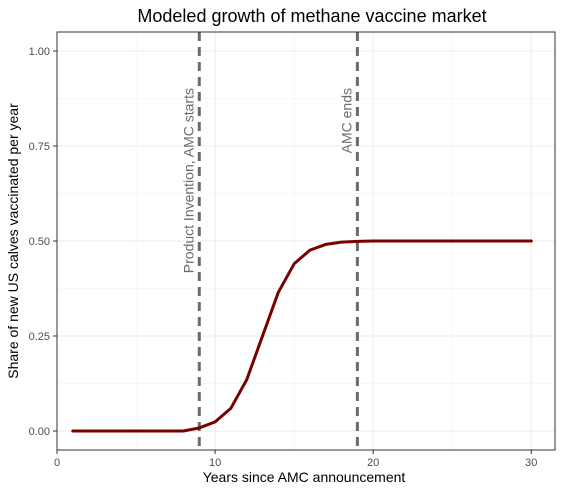 Image resolution: width=563 pixels, height=492 pixels. I want to click on y-axis-ticks: 0.00 0.25 0.50 0.75 1.00, so click(43, 242).